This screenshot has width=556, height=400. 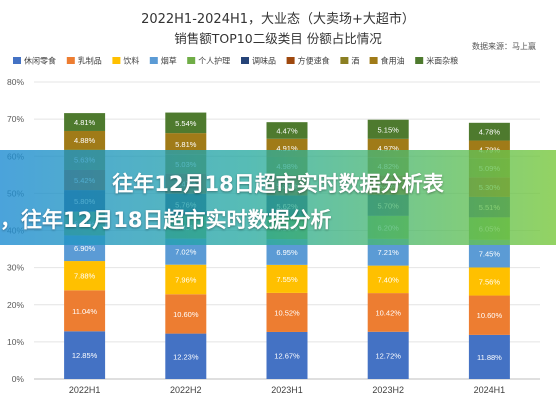 What do you see at coordinates (278, 19) in the screenshot?
I see `chart-title: 2022H1-2024H1，大业态（大卖场+大超市）` at bounding box center [278, 19].